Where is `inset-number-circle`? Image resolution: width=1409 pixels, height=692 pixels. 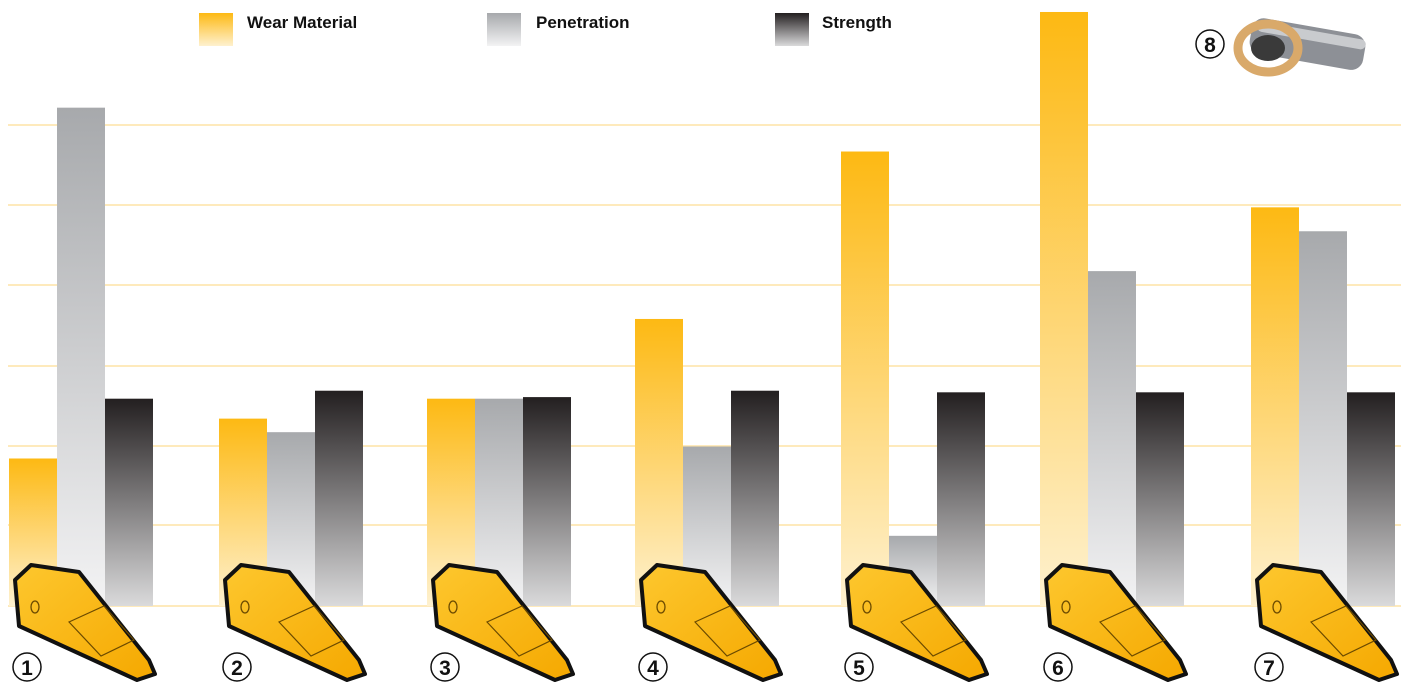
inset-number-circle is located at coordinates (1210, 44).